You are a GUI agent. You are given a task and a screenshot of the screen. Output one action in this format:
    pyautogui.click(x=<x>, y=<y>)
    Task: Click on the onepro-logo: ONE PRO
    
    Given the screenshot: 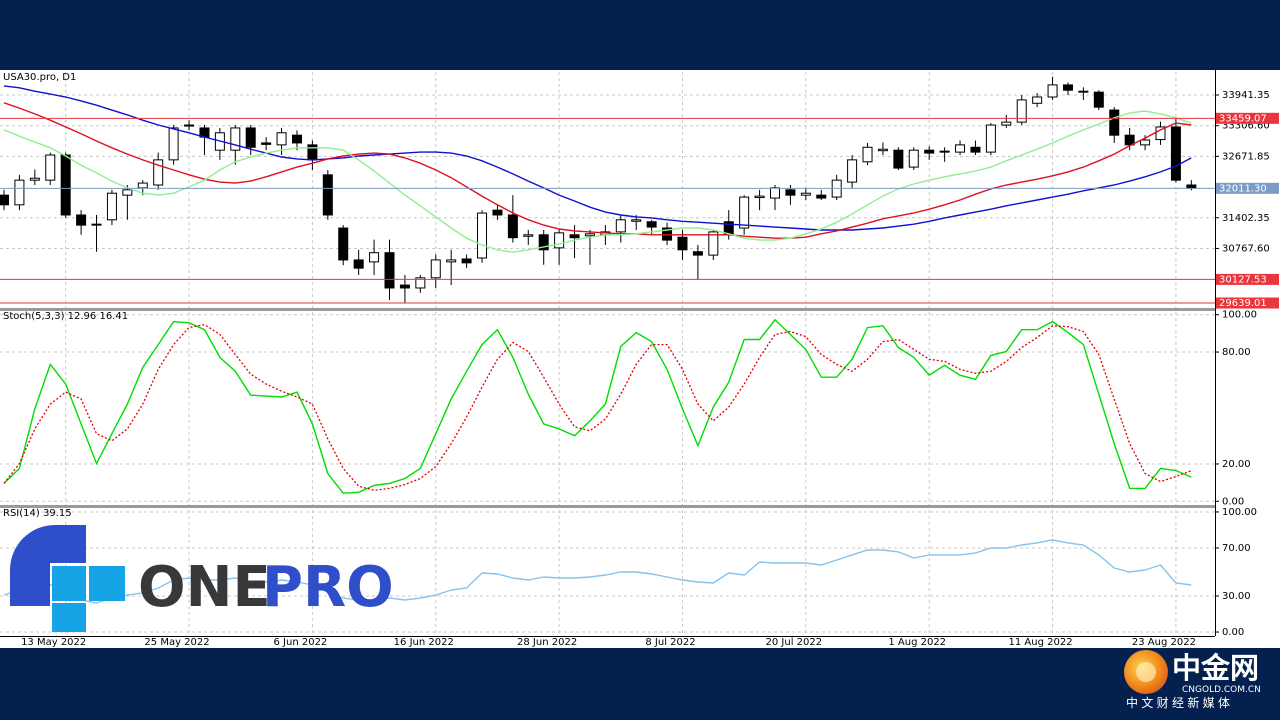 What is the action you would take?
    pyautogui.click(x=202, y=578)
    